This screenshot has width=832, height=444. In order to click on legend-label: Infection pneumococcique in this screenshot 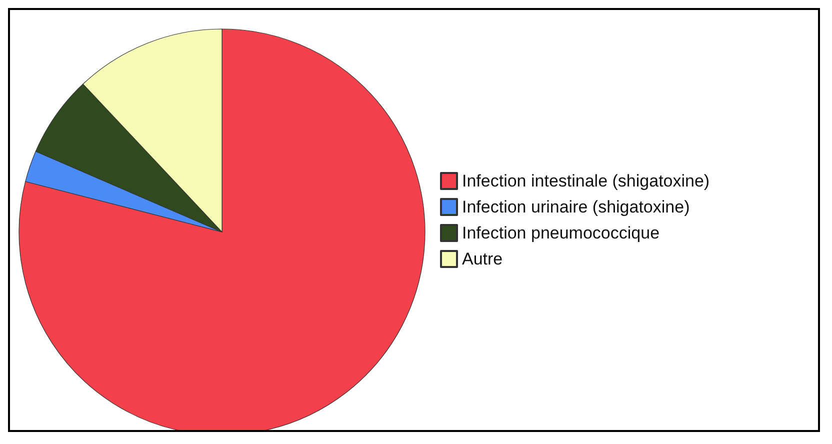, I will do `click(561, 233)`.